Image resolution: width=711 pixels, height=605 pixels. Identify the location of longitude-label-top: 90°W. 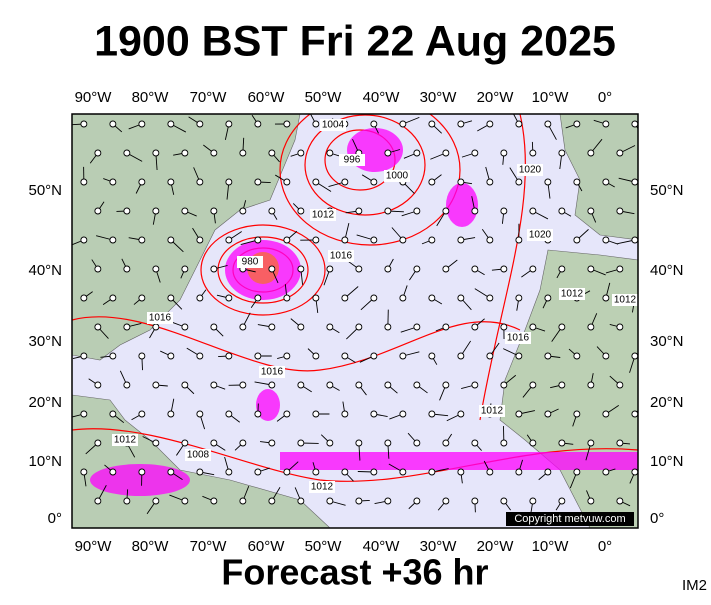
(94, 97).